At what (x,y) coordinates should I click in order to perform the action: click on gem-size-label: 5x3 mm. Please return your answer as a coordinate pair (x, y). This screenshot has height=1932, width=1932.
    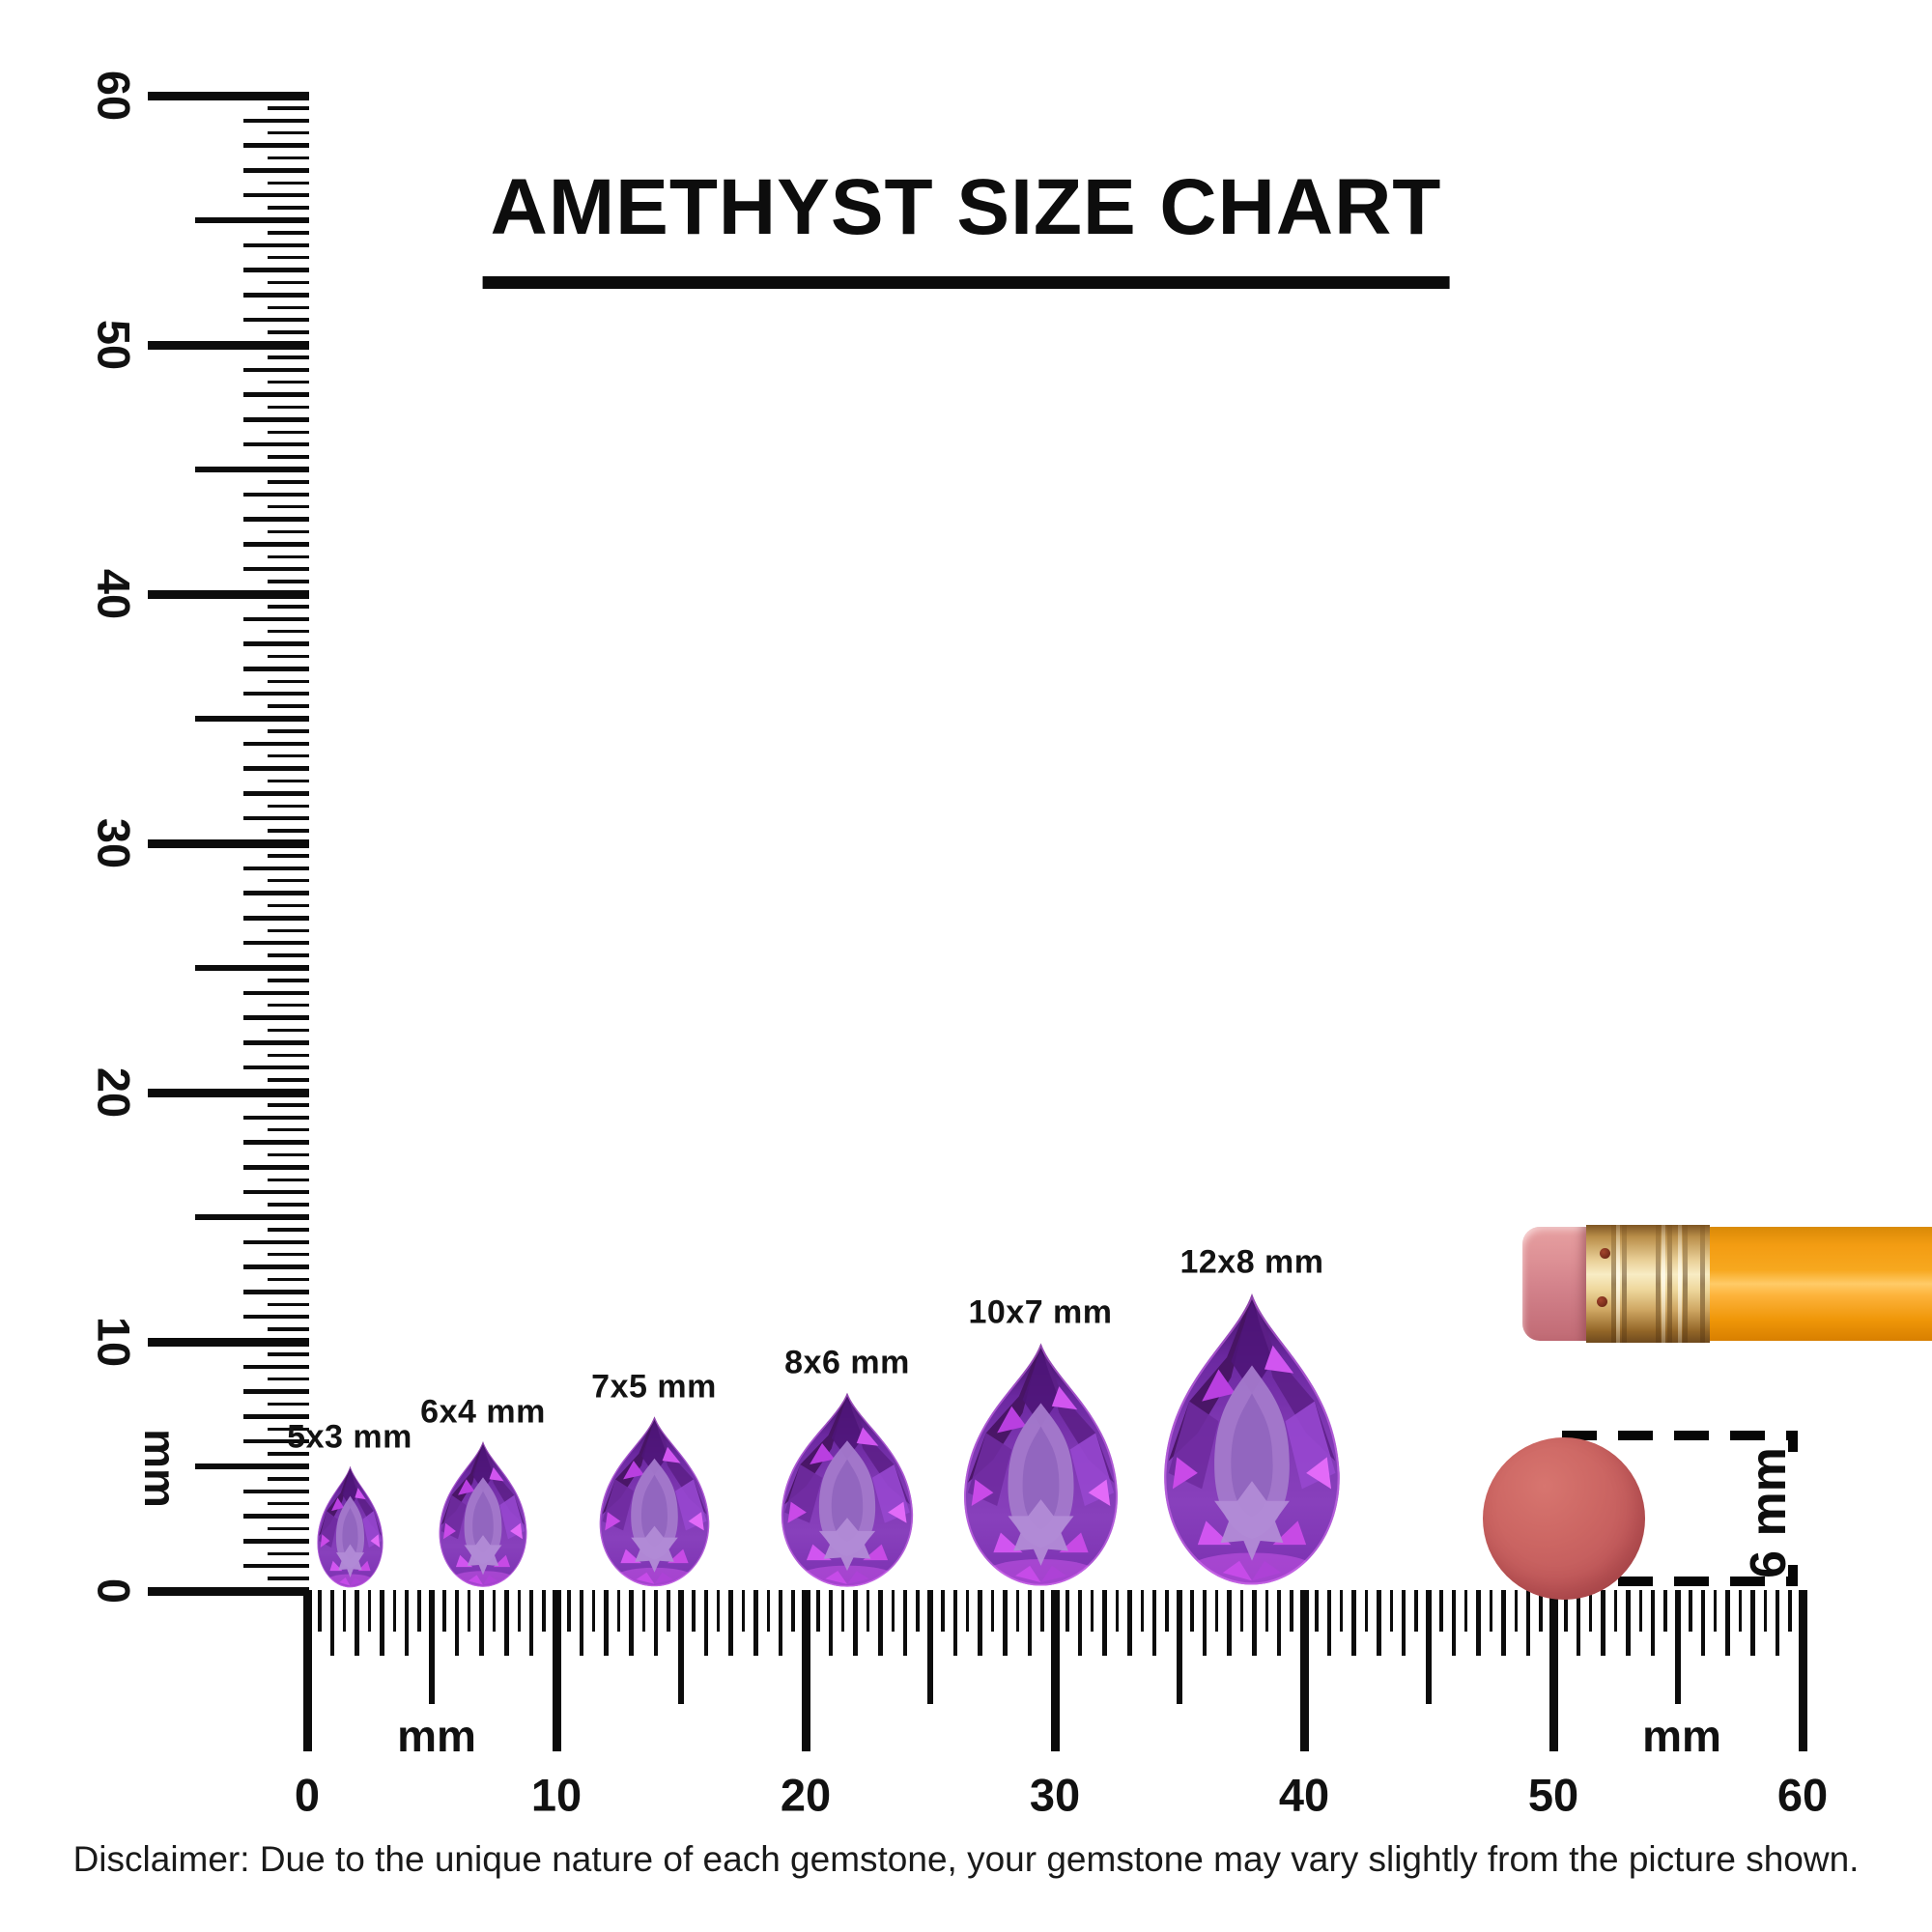
    Looking at the image, I should click on (349, 1437).